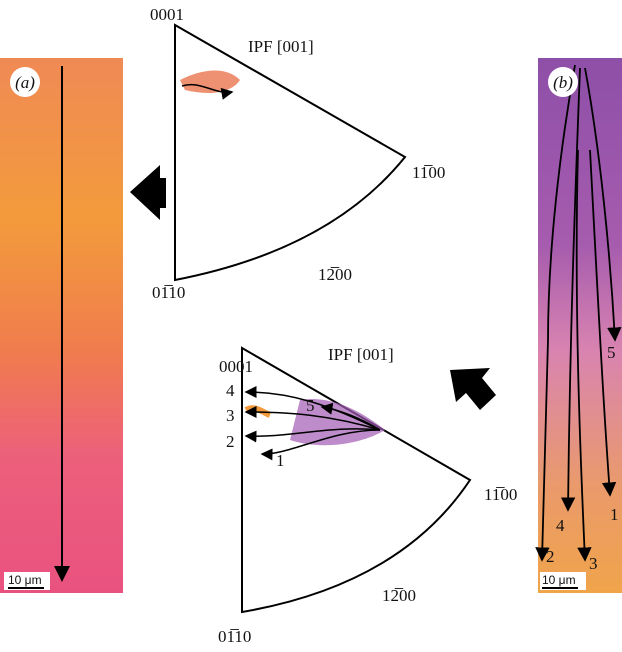 The width and height of the screenshot is (622, 652). I want to click on map-b, so click(580, 325).